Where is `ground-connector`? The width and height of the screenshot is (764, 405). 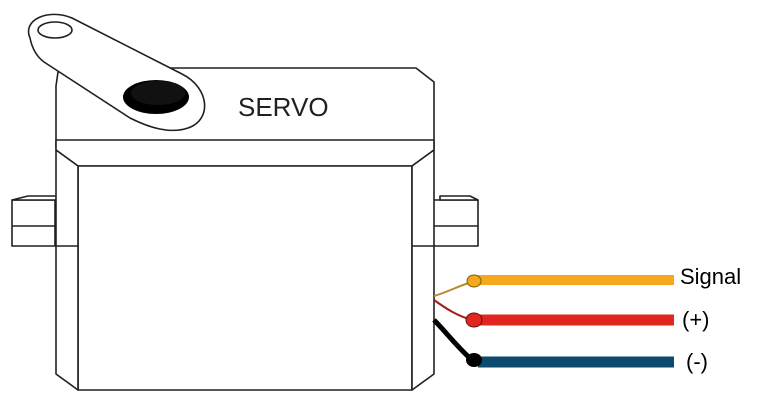 ground-connector is located at coordinates (474, 360).